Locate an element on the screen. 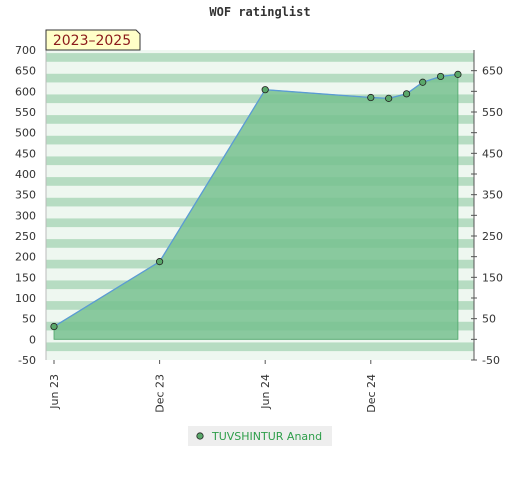 This screenshot has height=480, width=520. y-tick-label: 0 is located at coordinates (32, 339).